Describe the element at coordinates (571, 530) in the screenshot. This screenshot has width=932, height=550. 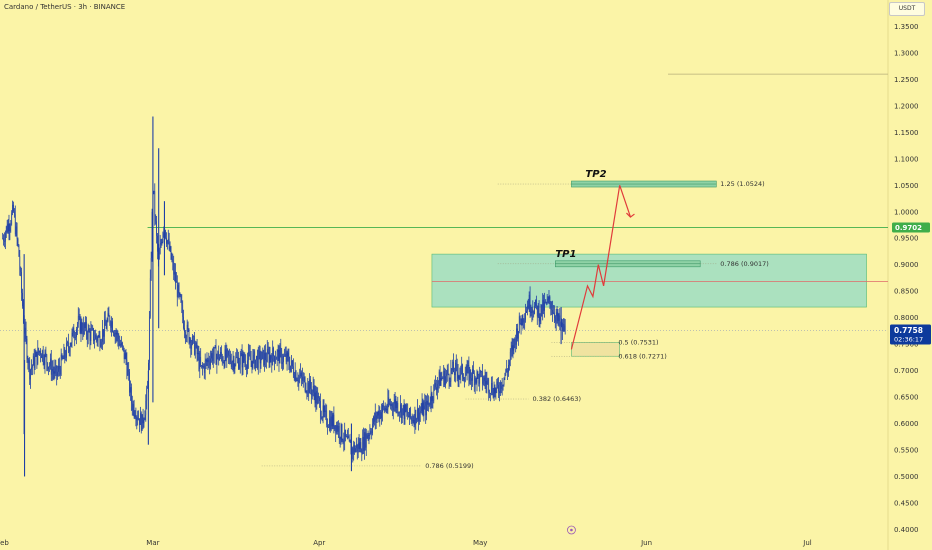
I see `event-marker-icon` at that location.